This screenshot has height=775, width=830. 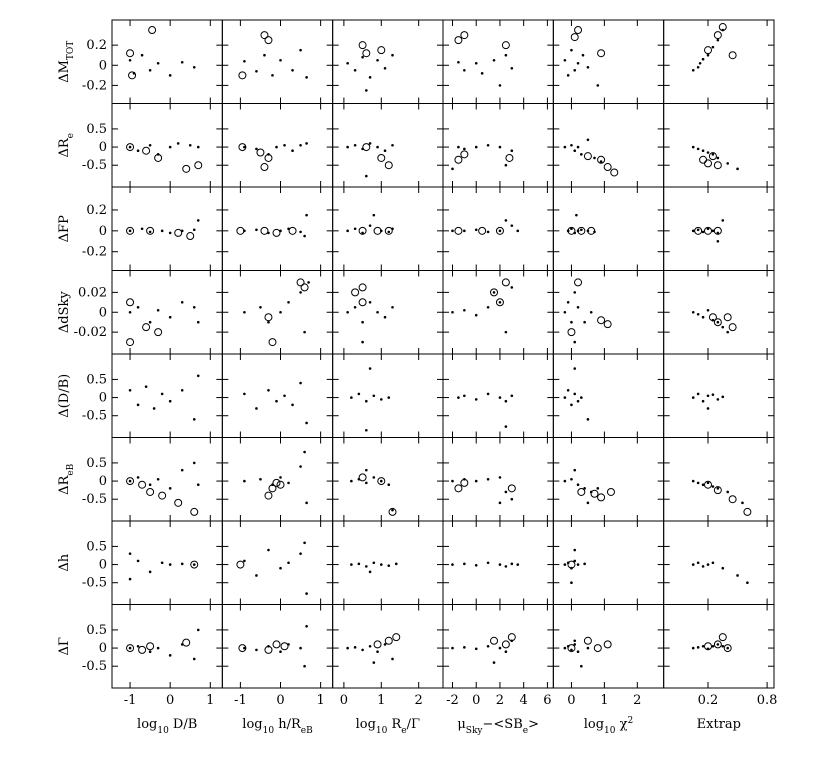 I want to click on x-tick-label: 0, so click(x=280, y=700).